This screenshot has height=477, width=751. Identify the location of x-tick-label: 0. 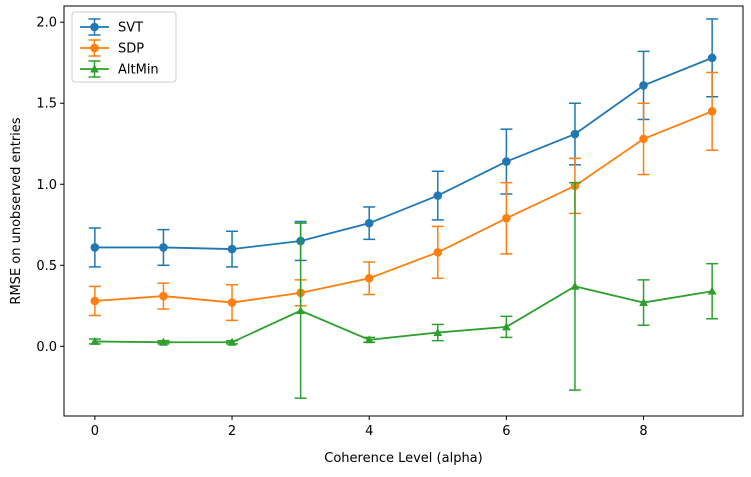
(95, 431).